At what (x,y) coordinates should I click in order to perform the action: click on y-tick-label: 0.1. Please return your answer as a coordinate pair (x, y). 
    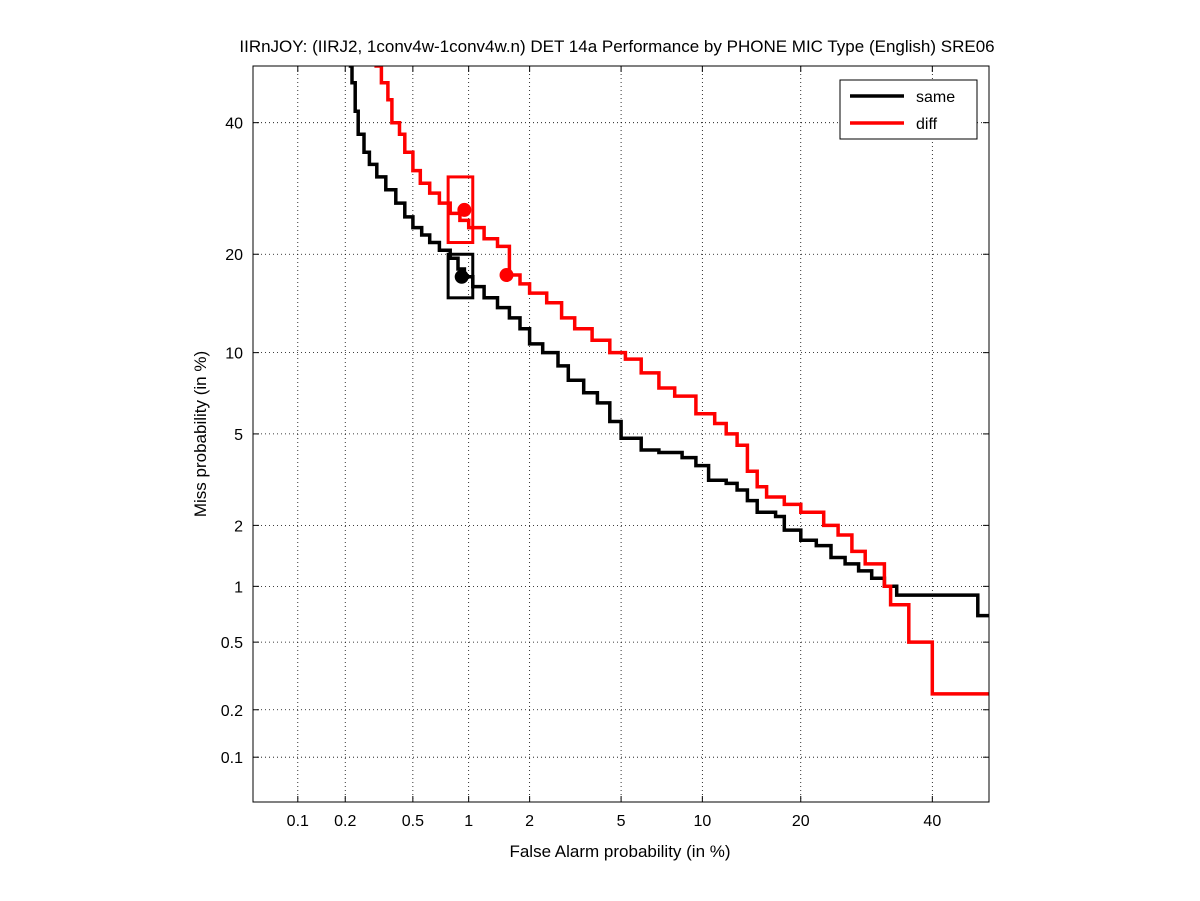
    Looking at the image, I should click on (232, 758).